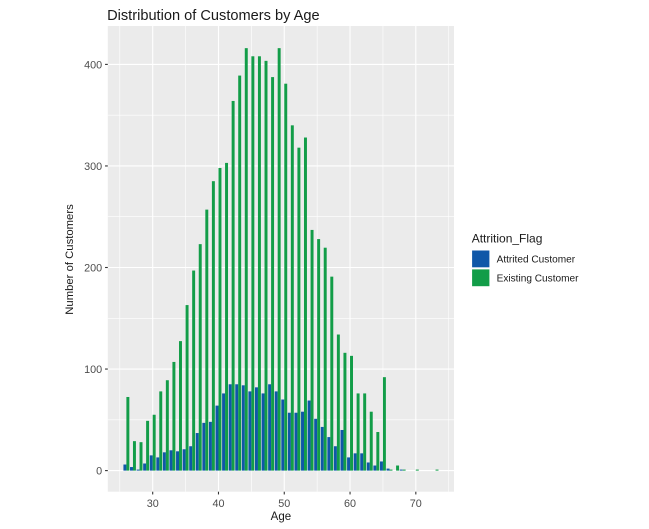  I want to click on svg-text: Attrition_Flag, so click(507, 239).